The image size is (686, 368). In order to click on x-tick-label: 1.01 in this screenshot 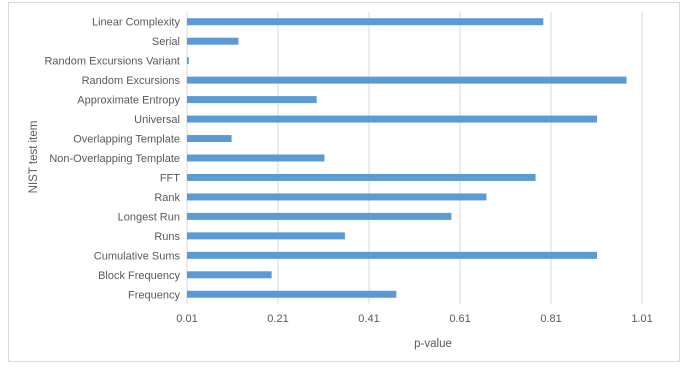, I will do `click(641, 319)`.